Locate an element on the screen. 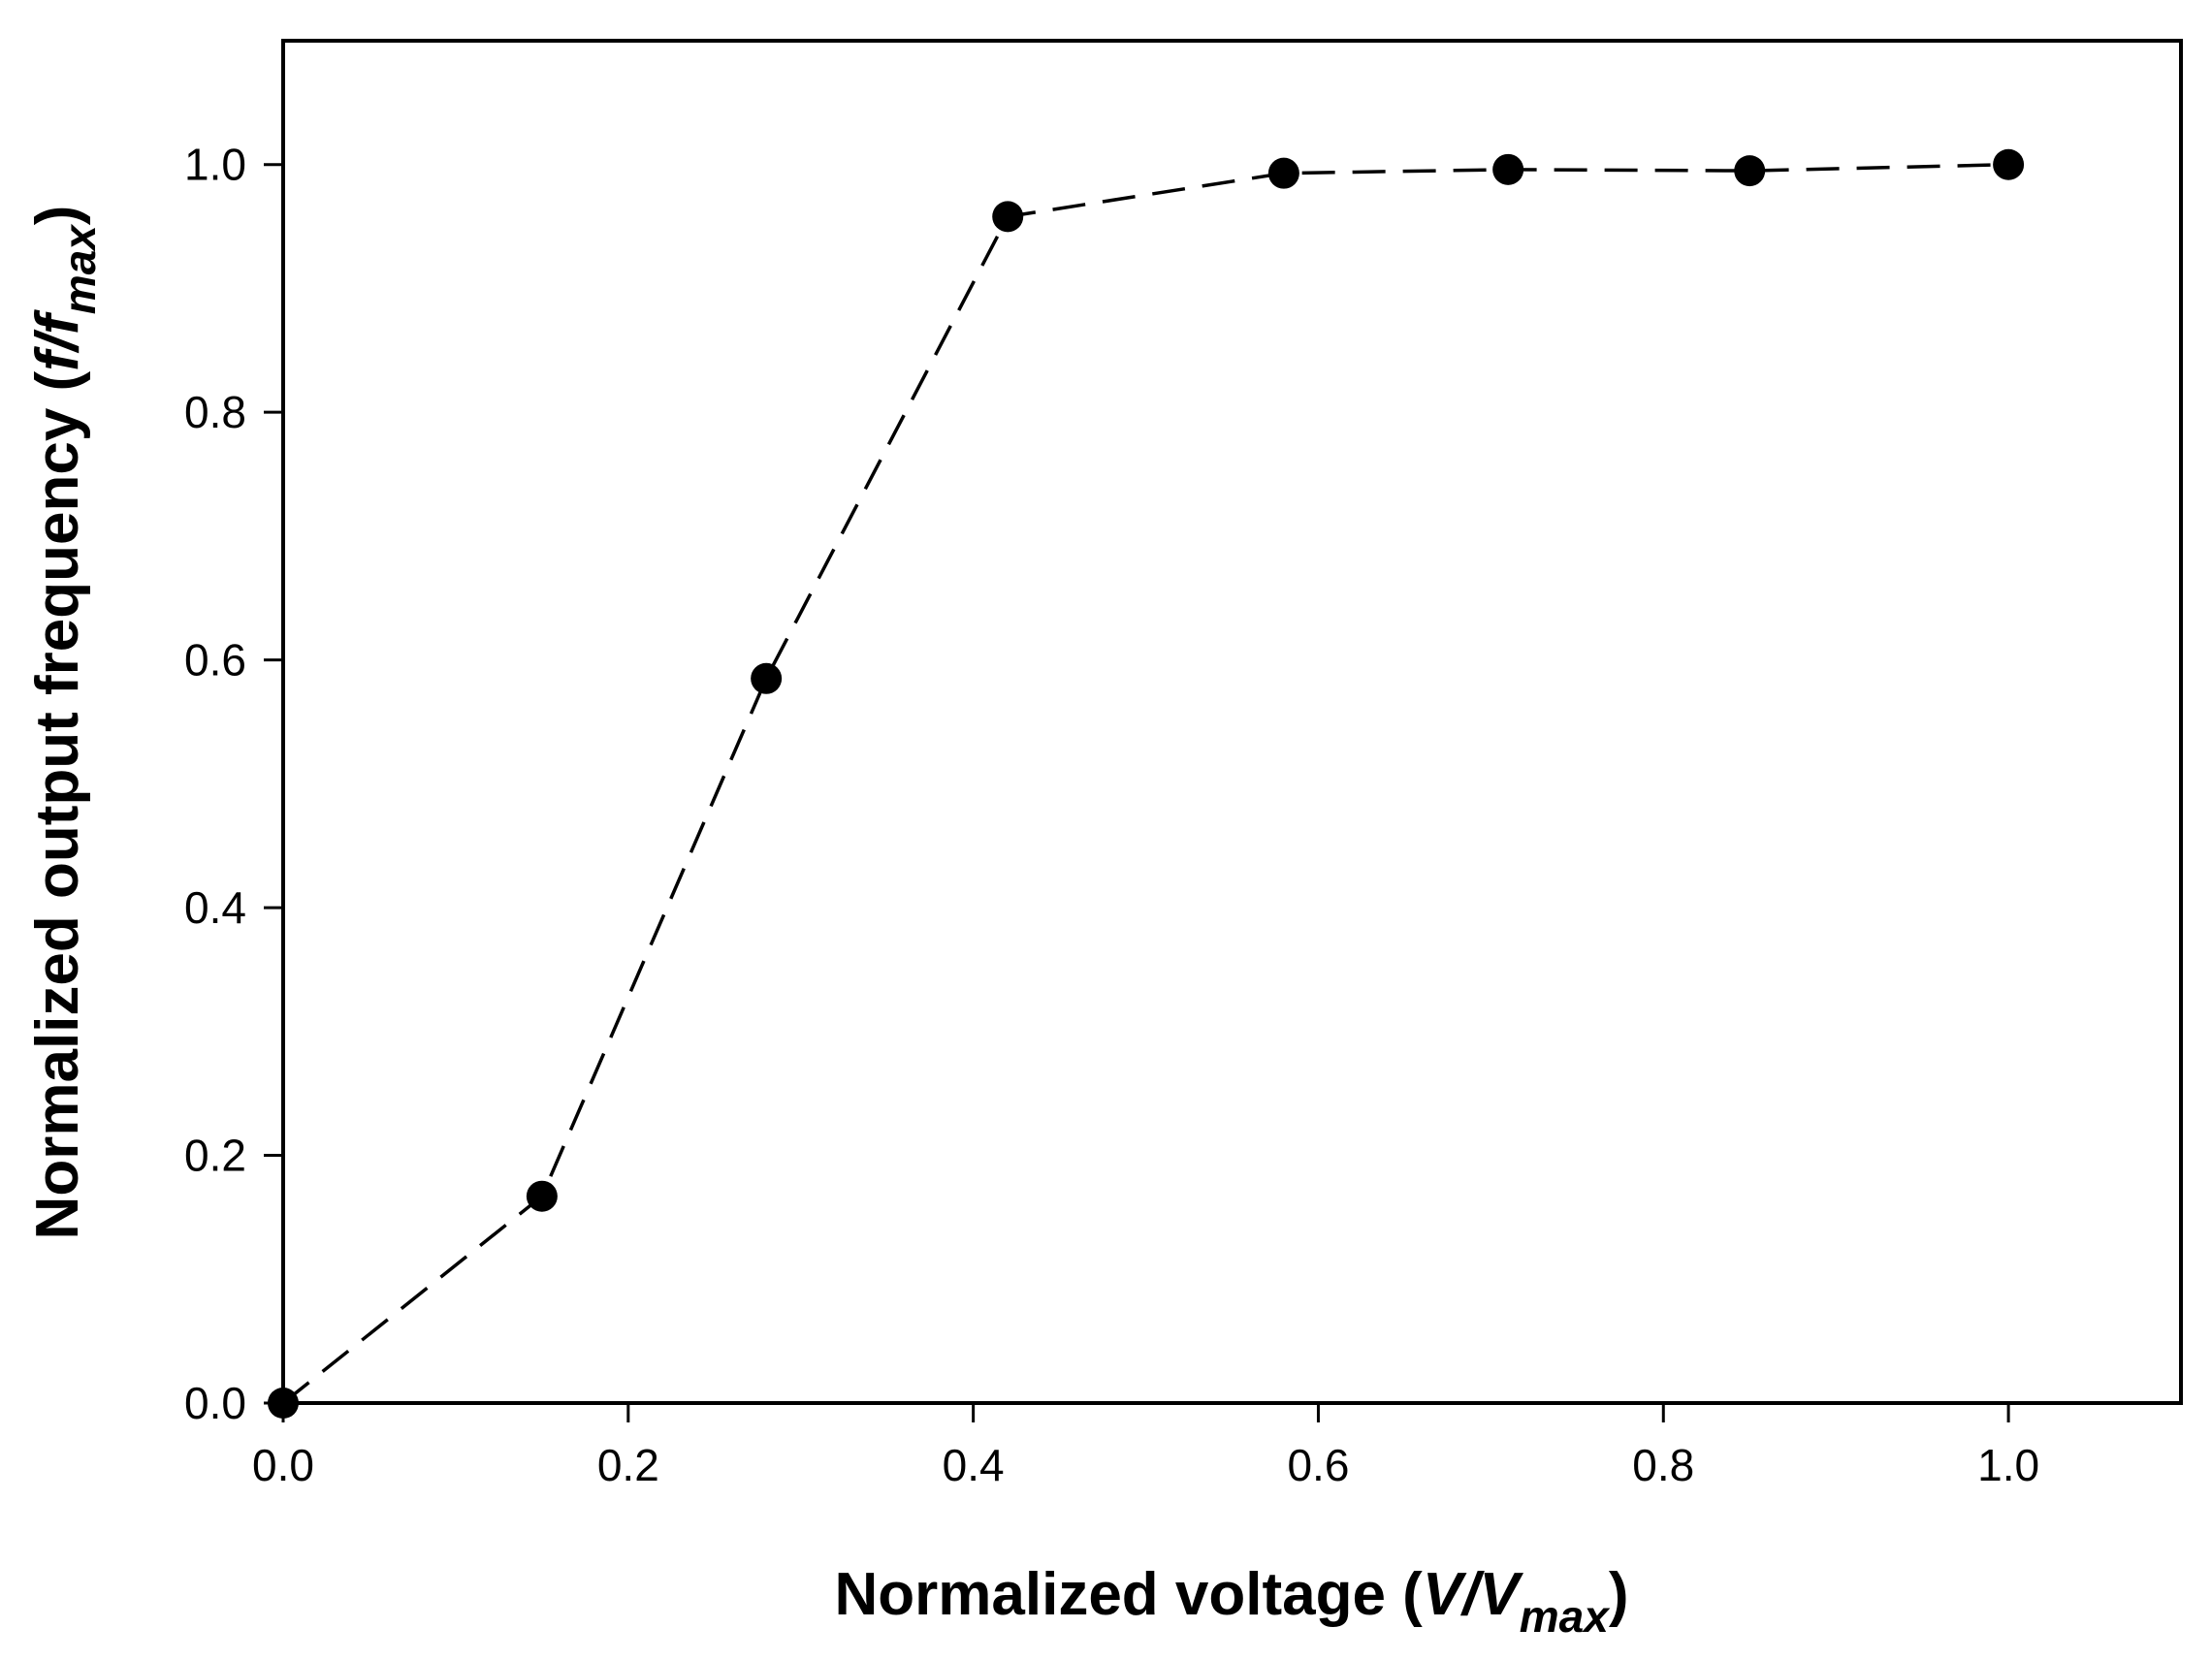 The width and height of the screenshot is (2212, 1660). x-axis-title: Normalized voltage (V/Vmax) is located at coordinates (1231, 1601).